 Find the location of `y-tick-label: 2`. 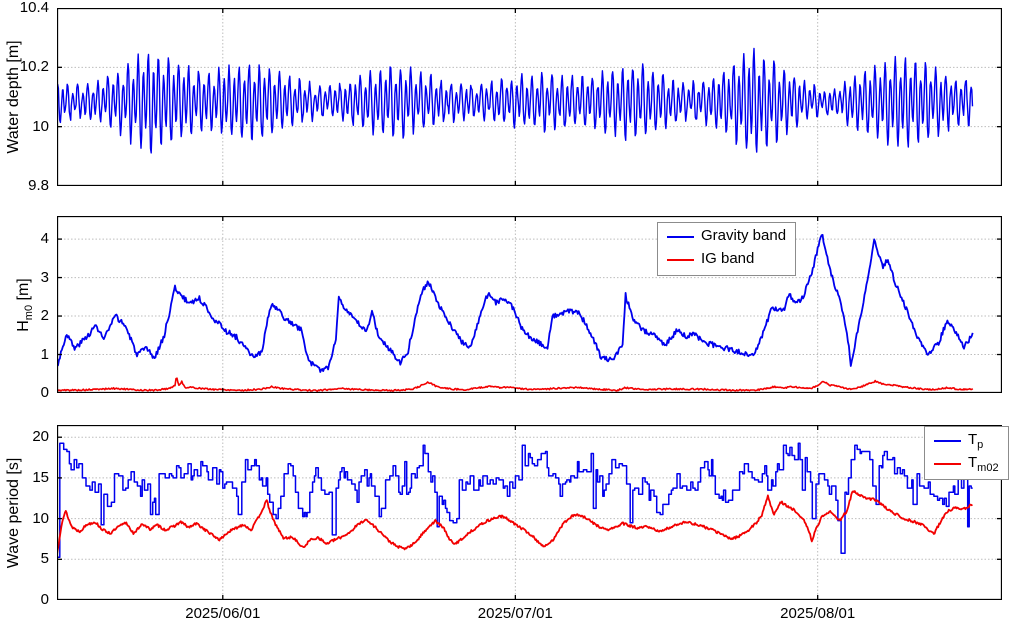

y-tick-label: 2 is located at coordinates (44, 316).